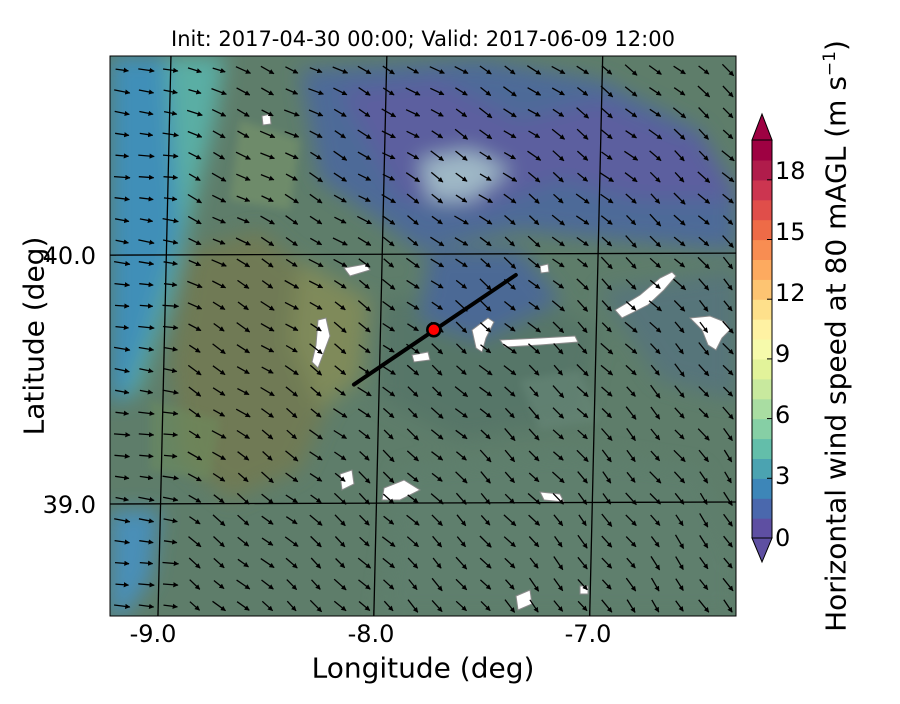  I want to click on colorbar-frame, so click(762, 339).